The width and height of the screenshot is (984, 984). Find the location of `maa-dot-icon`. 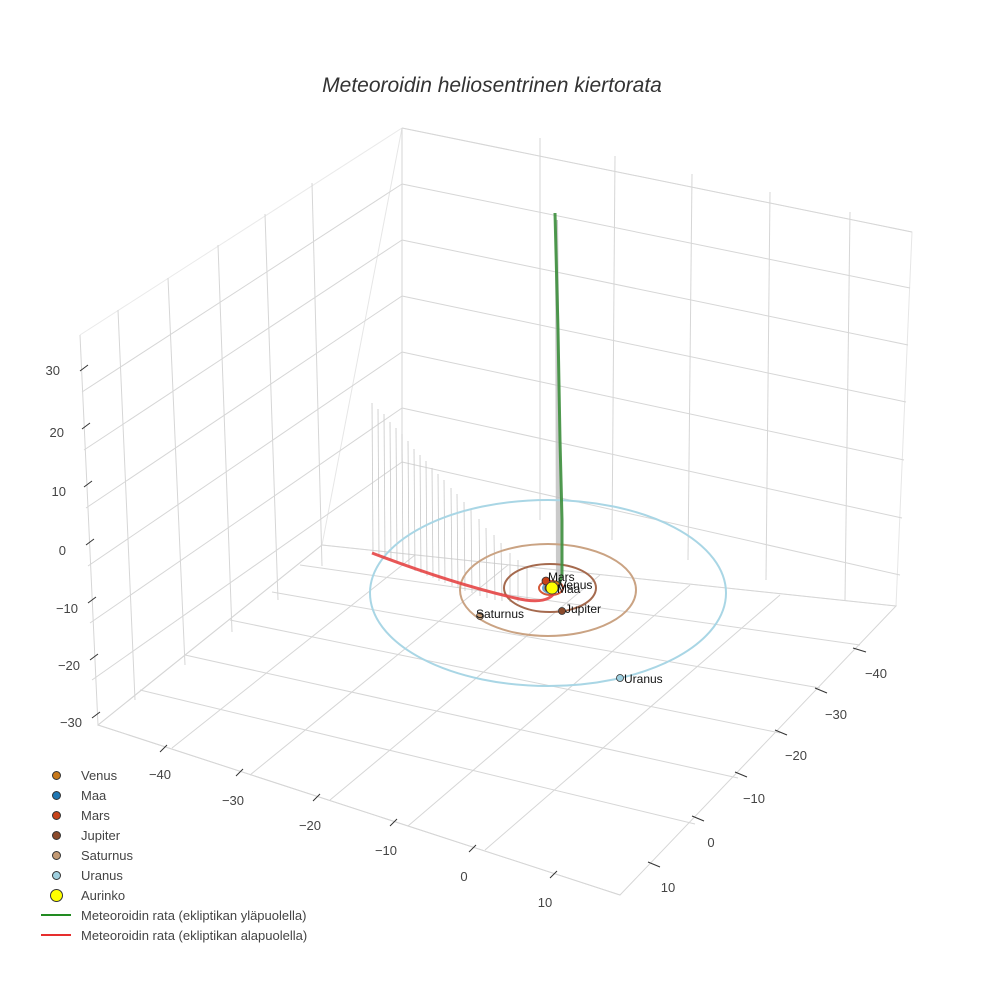

maa-dot-icon is located at coordinates (56, 795).